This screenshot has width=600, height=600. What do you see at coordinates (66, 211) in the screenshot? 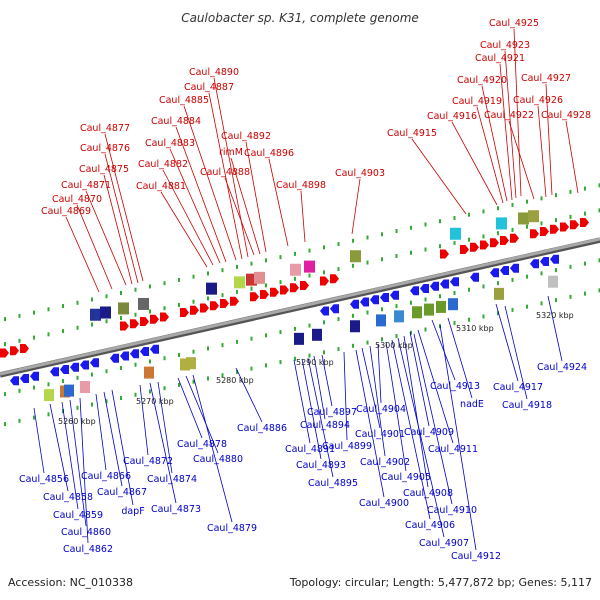
I see `upper-gene-label: Caul_4869` at bounding box center [66, 211].